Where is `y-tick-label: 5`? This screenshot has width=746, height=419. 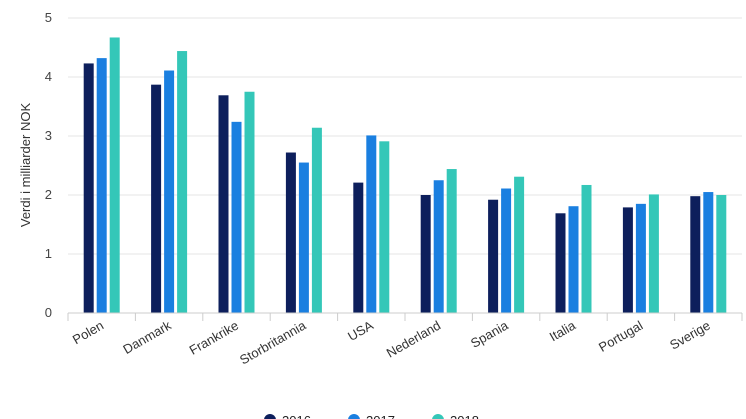
y-tick-label: 5 is located at coordinates (48, 17).